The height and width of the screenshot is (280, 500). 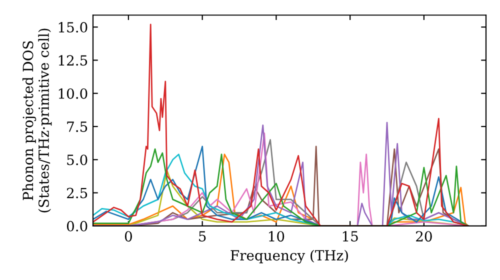 I want to click on x-tick-label: 20, so click(x=424, y=236).